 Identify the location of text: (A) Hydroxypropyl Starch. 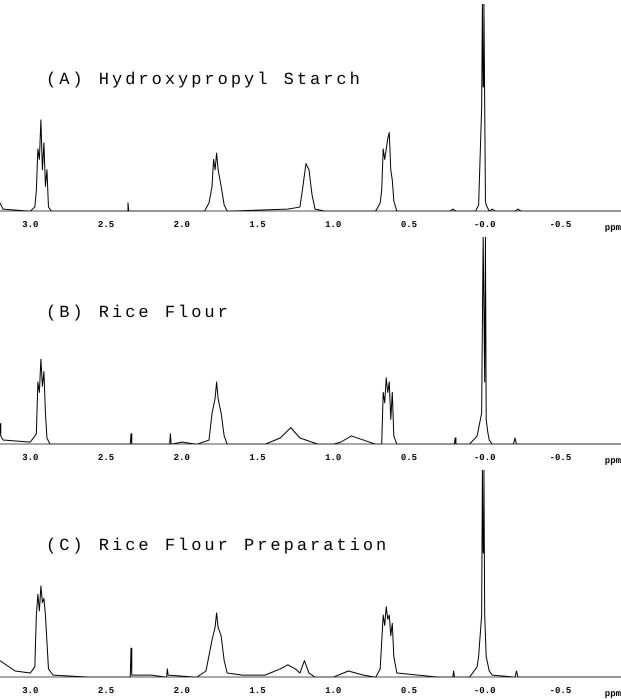
(204, 80).